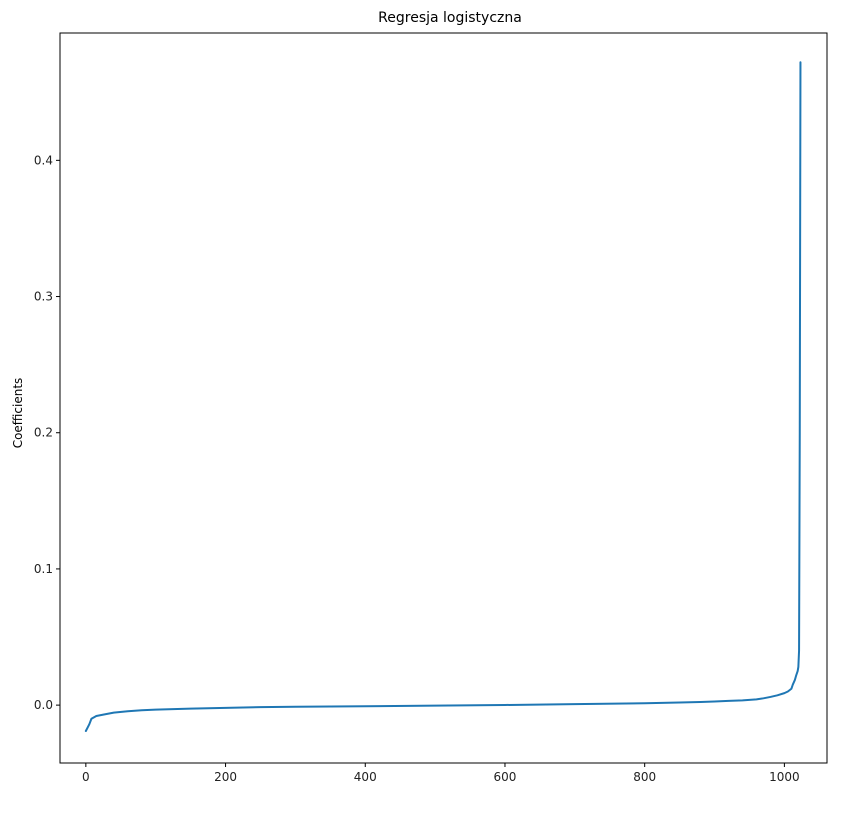 This screenshot has width=846, height=821. Describe the element at coordinates (43, 705) in the screenshot. I see `y-tick-label: 0.0` at that location.